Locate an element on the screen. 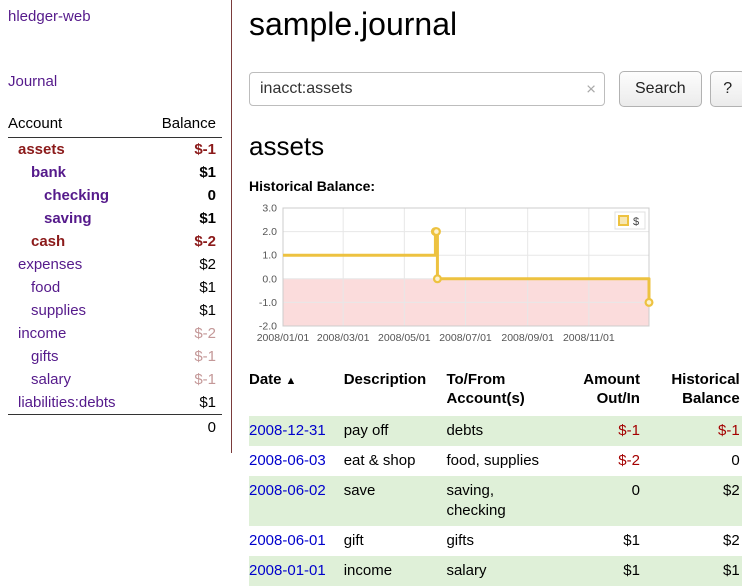 Image resolution: width=742 pixels, height=586 pixels. y-tick-label: 0.0 is located at coordinates (269, 279).